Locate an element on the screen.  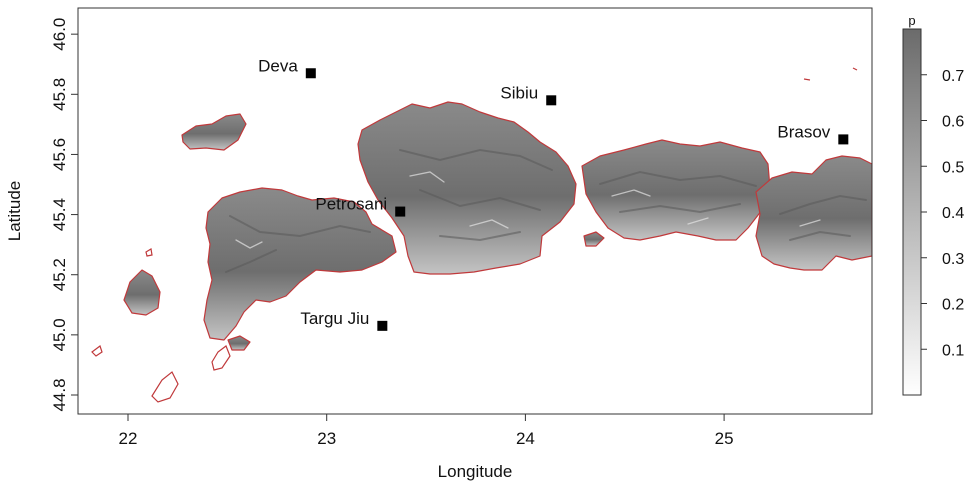
y-tick-label: 44.8 is located at coordinates (59, 394).